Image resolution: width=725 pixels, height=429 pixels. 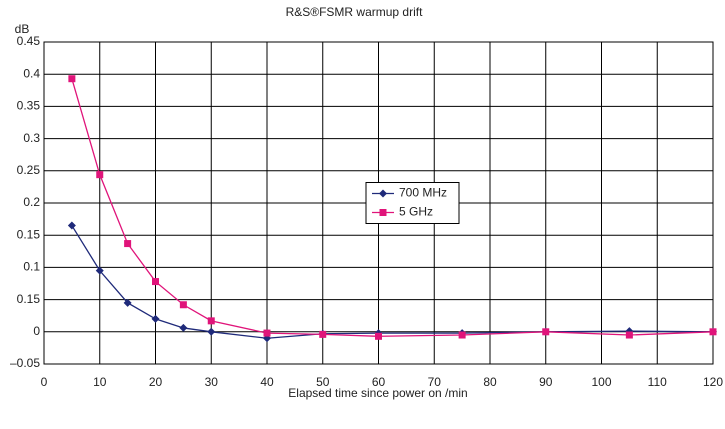 What do you see at coordinates (100, 382) in the screenshot?
I see `x-tick-label: 10` at bounding box center [100, 382].